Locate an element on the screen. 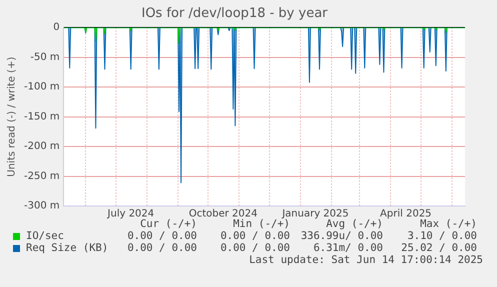 The width and height of the screenshot is (497, 287). text: 6.31m/ 0.00 is located at coordinates (348, 248).